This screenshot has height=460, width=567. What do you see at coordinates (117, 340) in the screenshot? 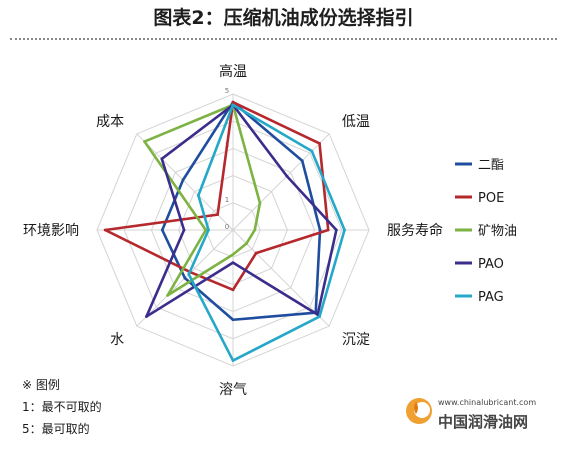
I see `axis-label-5: 水` at bounding box center [117, 340].